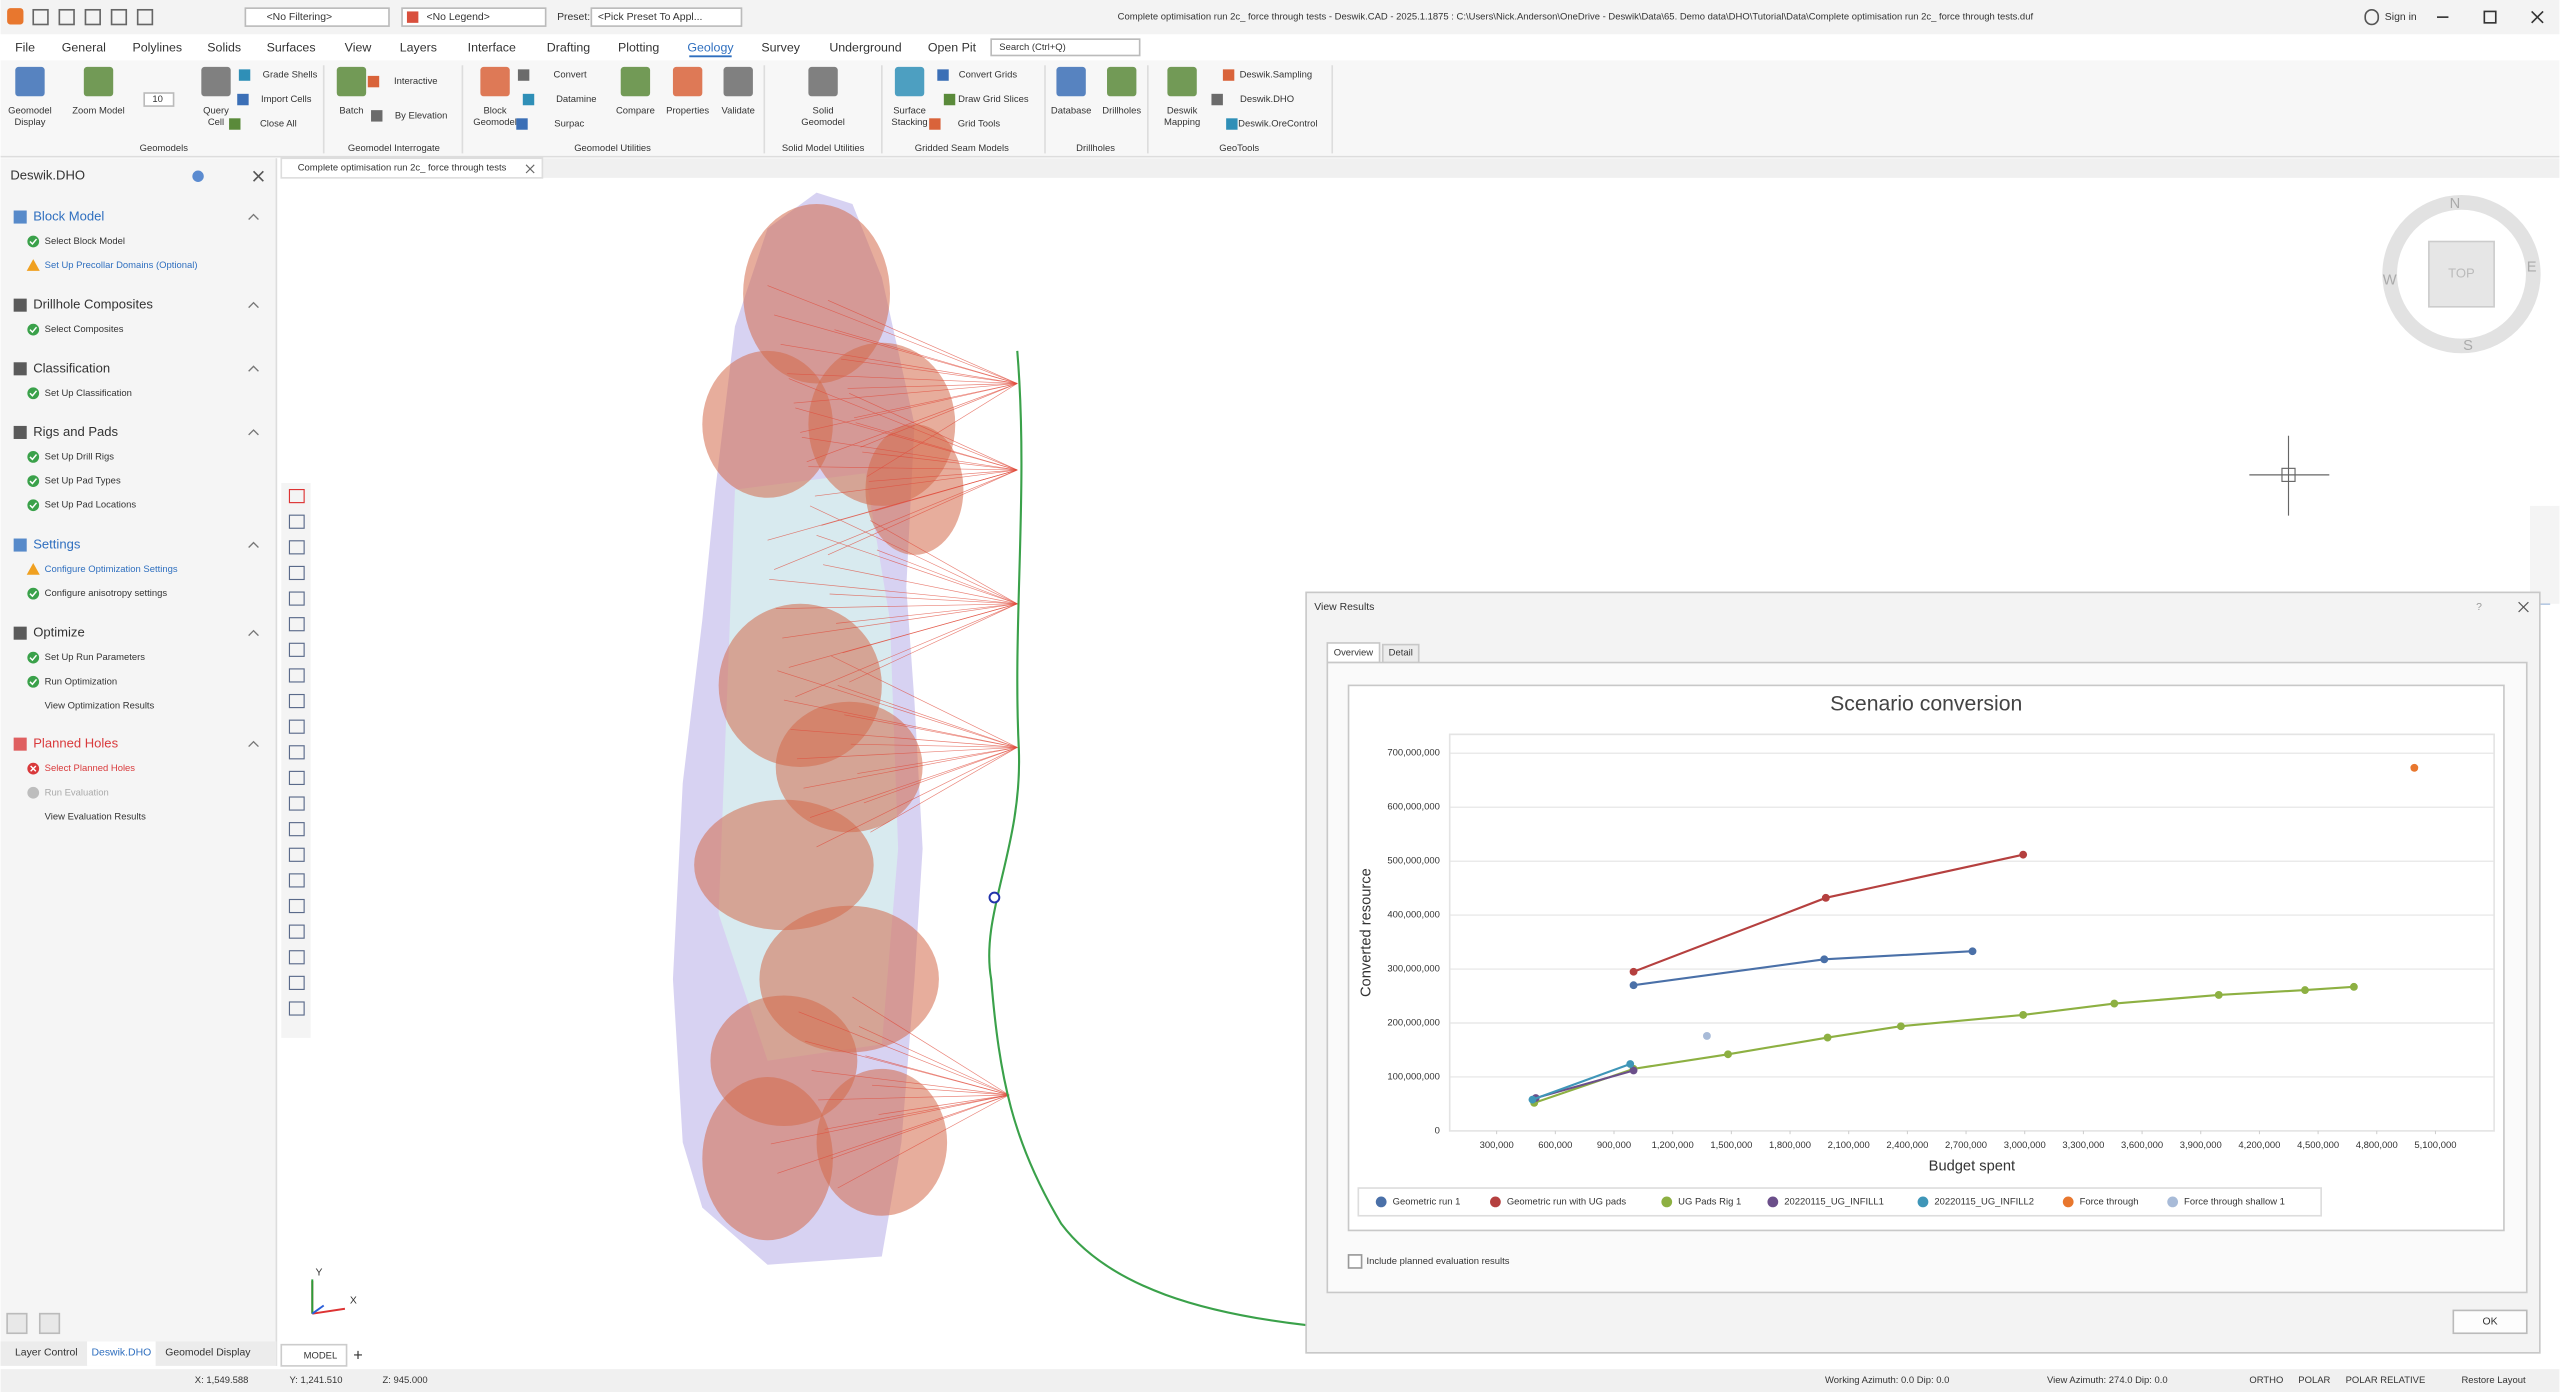 The image size is (2560, 1392). Describe the element at coordinates (83, 481) in the screenshot. I see `workflow-step: Set Up Pad Types` at that location.